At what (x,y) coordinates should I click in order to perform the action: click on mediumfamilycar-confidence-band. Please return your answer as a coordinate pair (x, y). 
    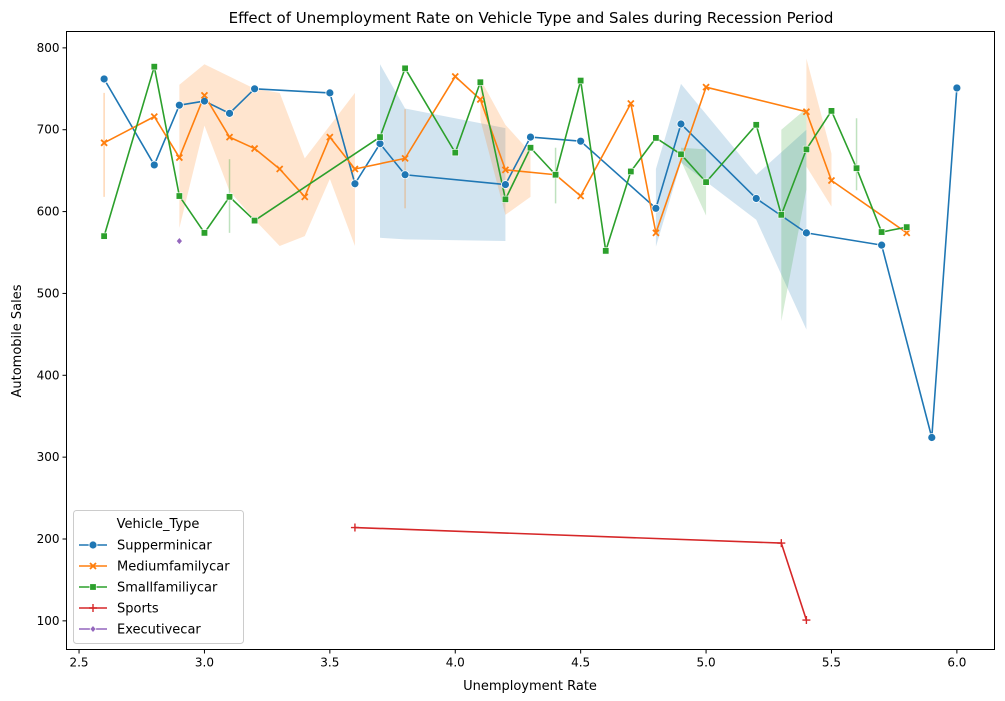
    Looking at the image, I should click on (819, 132).